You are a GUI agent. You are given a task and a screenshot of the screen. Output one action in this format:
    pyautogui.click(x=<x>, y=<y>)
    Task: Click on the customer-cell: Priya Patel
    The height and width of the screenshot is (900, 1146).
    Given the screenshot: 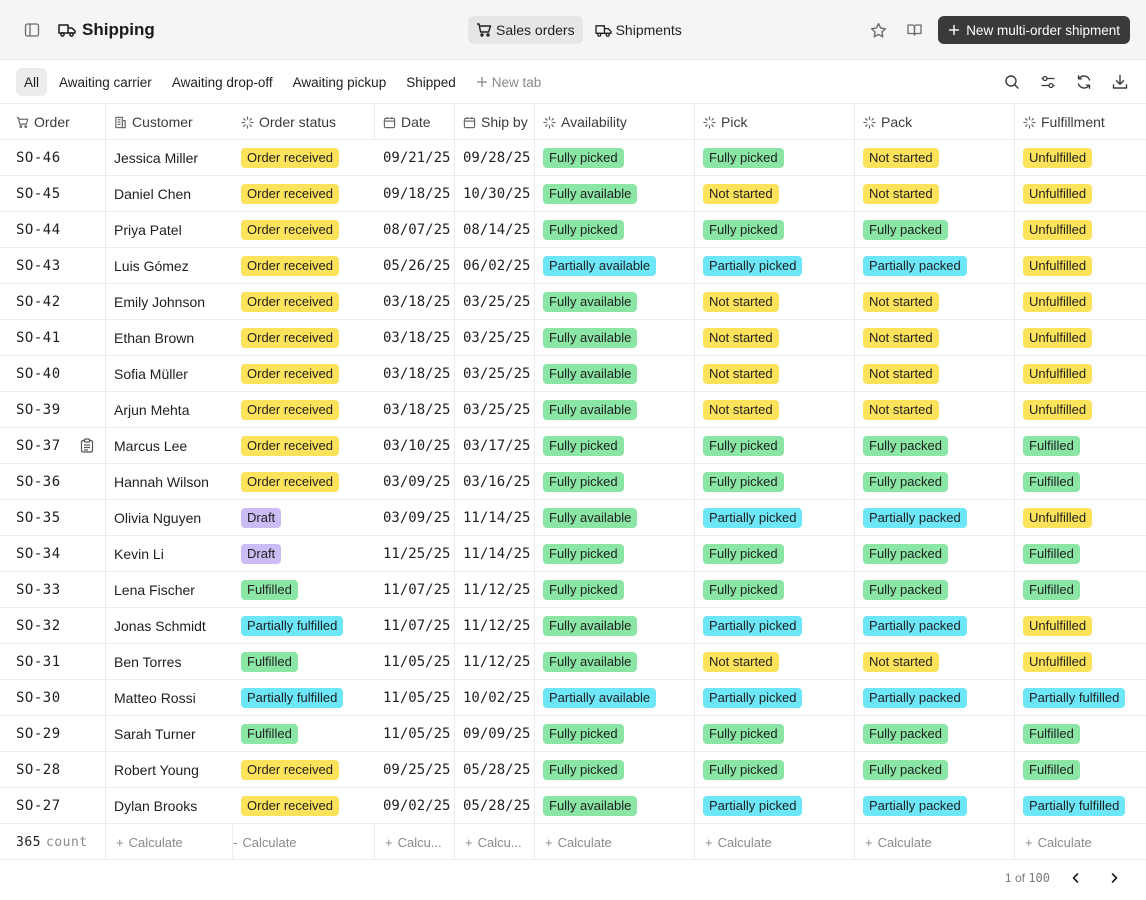 What is the action you would take?
    pyautogui.click(x=170, y=230)
    